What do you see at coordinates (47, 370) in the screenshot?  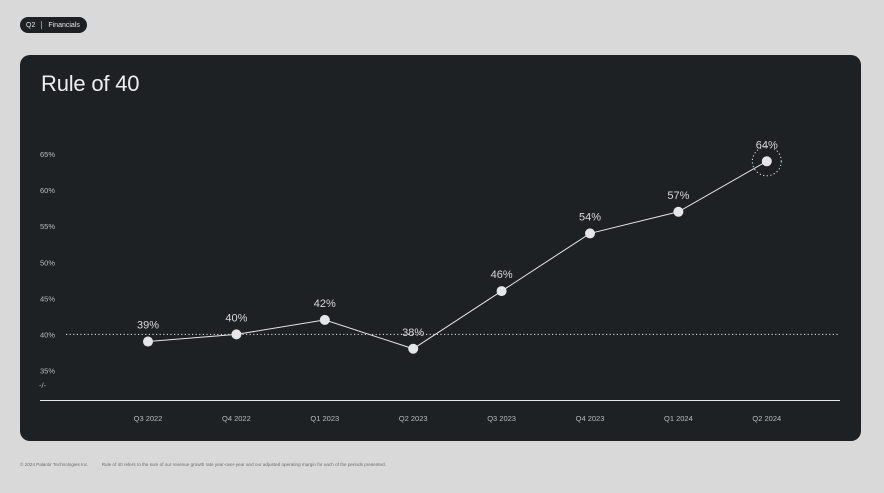 I see `y-tick-label: 35%` at bounding box center [47, 370].